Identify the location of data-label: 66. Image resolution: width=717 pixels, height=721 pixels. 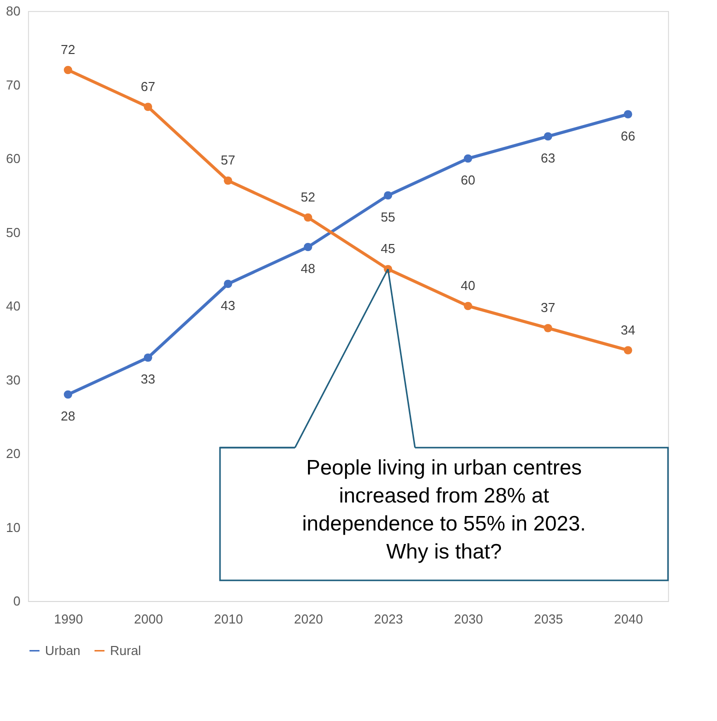
(628, 136).